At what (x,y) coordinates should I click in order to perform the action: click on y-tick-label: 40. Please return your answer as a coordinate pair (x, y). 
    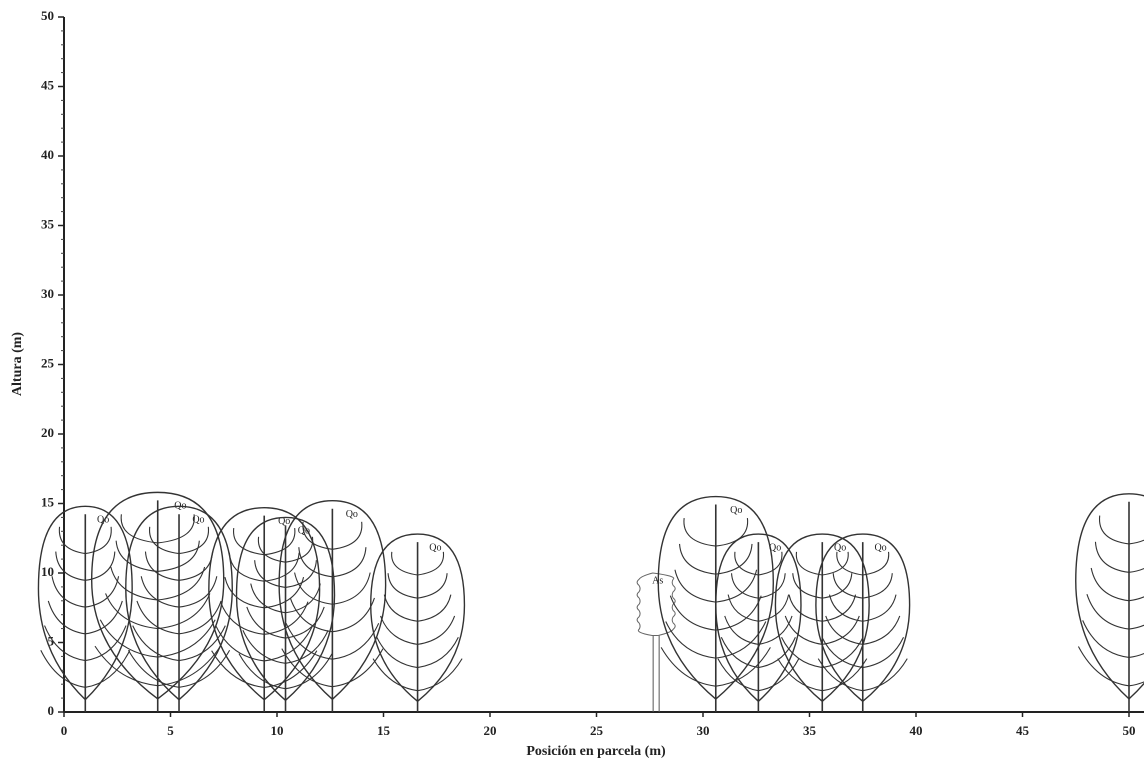
    Looking at the image, I should click on (47, 154).